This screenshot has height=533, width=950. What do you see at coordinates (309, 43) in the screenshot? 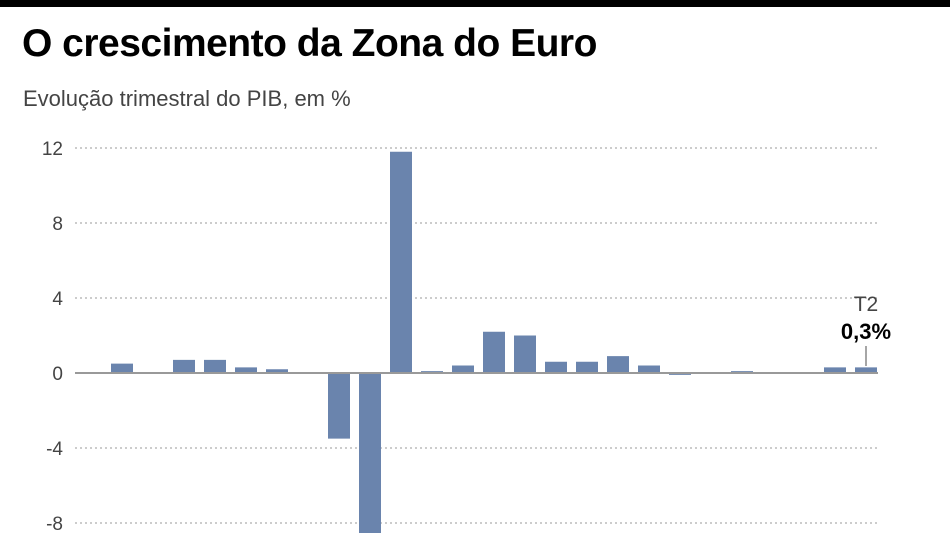
I see `chart-title: O crescimento da Zona do Euro` at bounding box center [309, 43].